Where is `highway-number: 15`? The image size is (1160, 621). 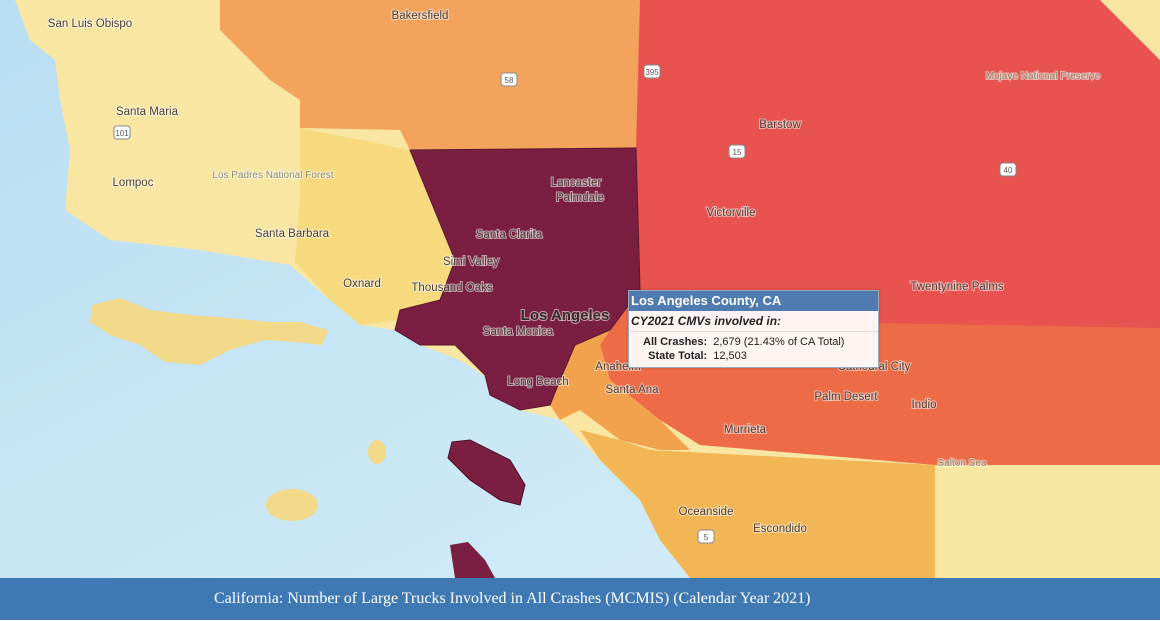 highway-number: 15 is located at coordinates (737, 152).